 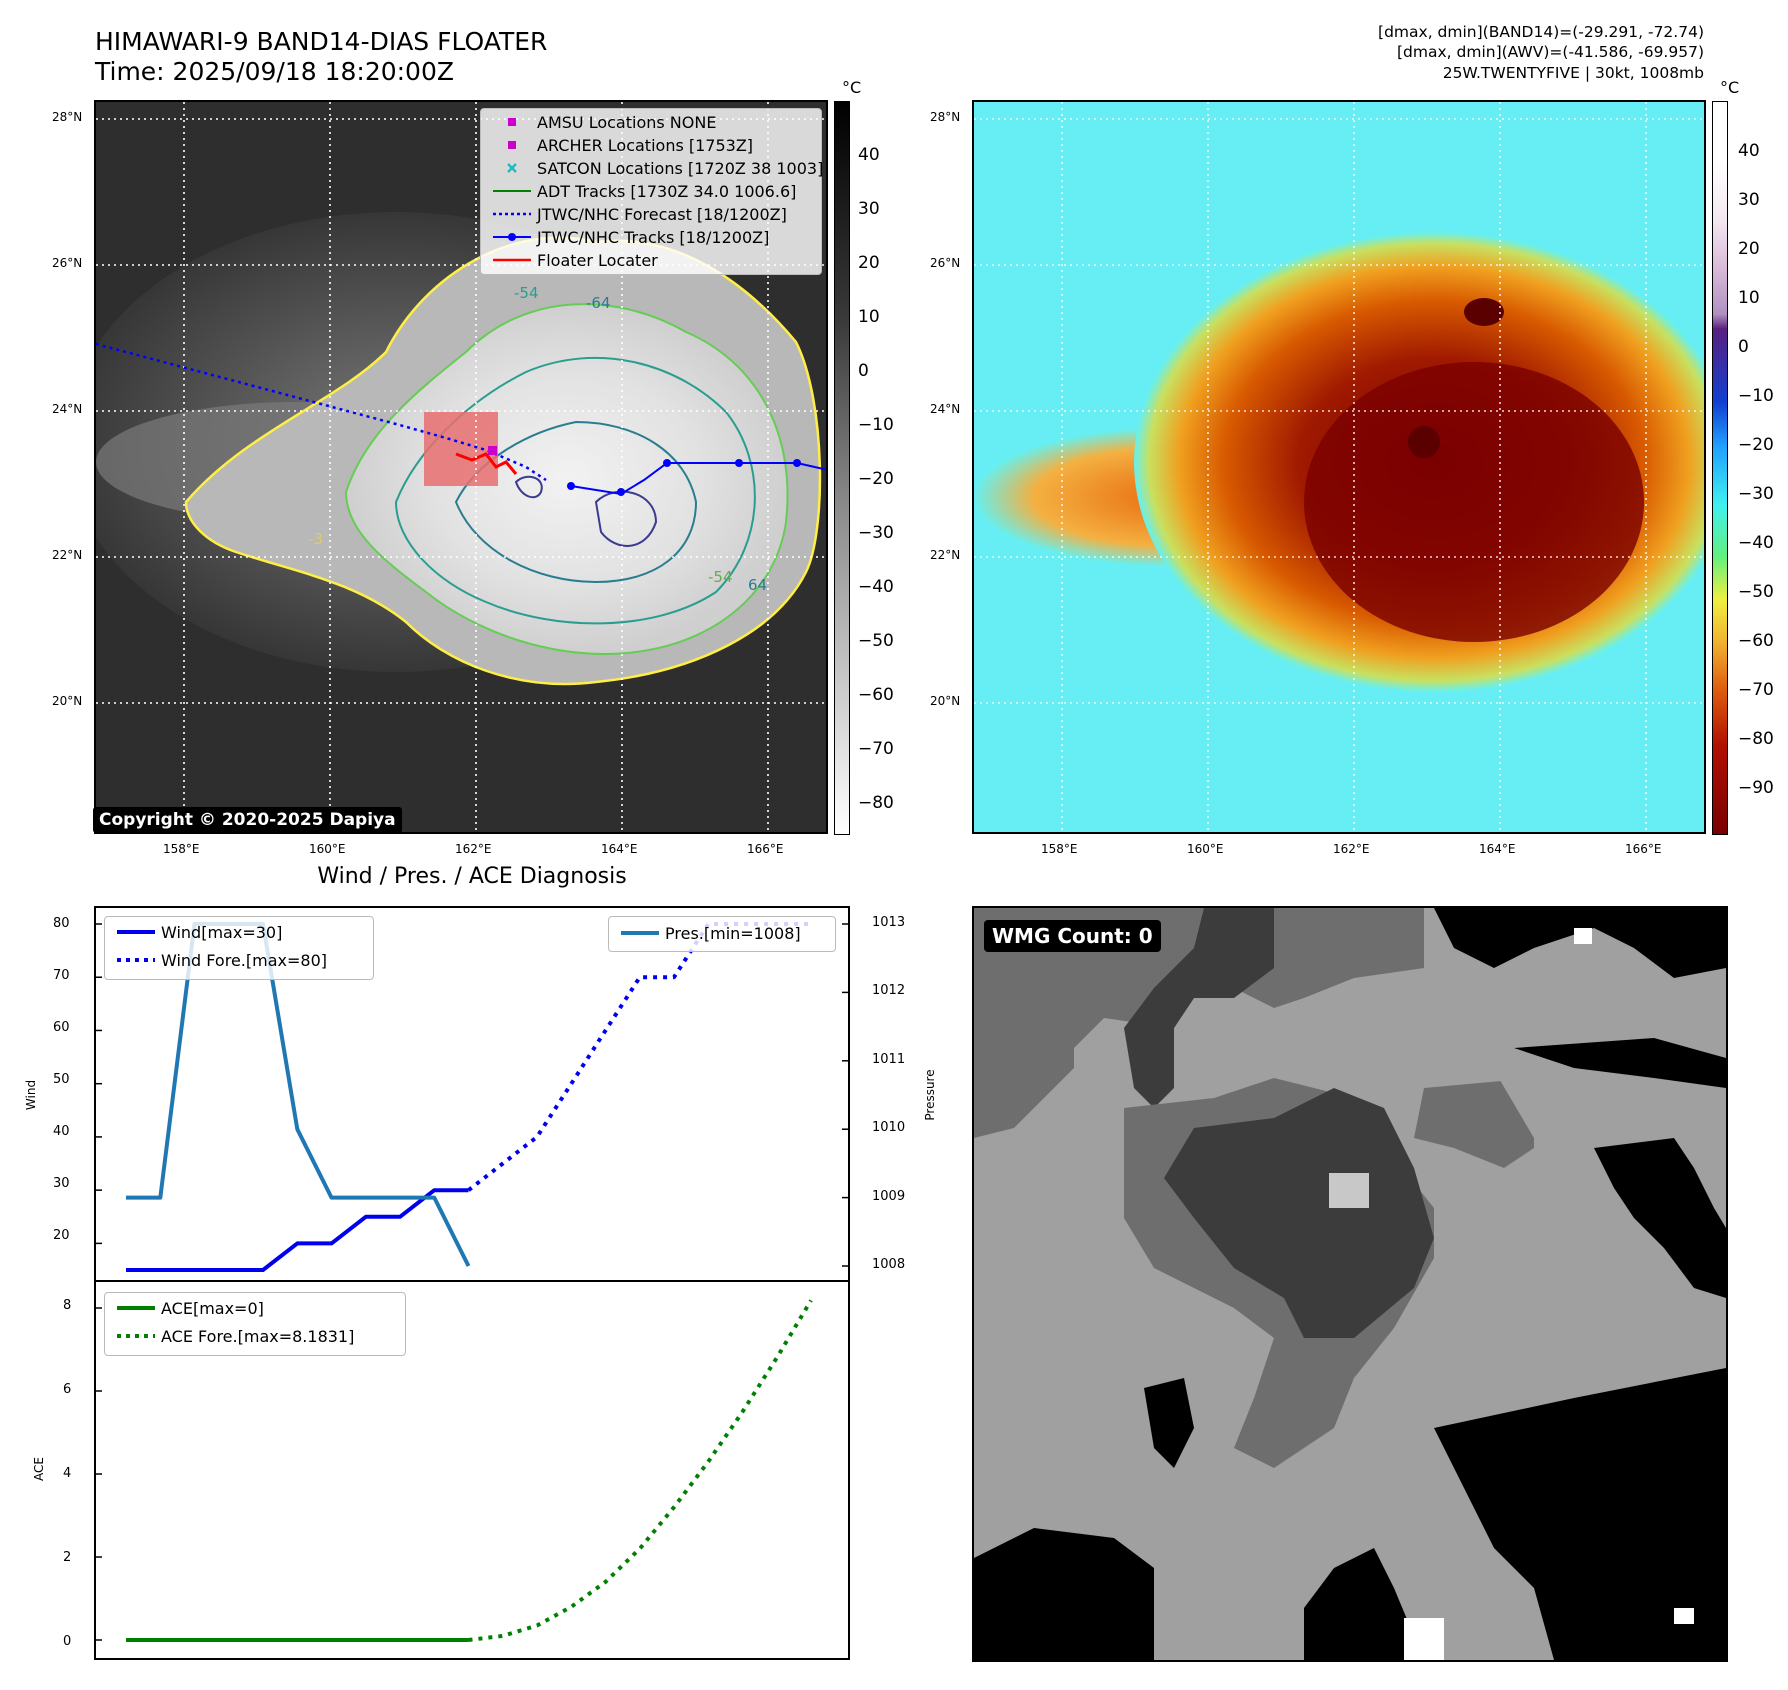 I want to click on pressure-axis-label: Pressure, so click(x=930, y=1095).